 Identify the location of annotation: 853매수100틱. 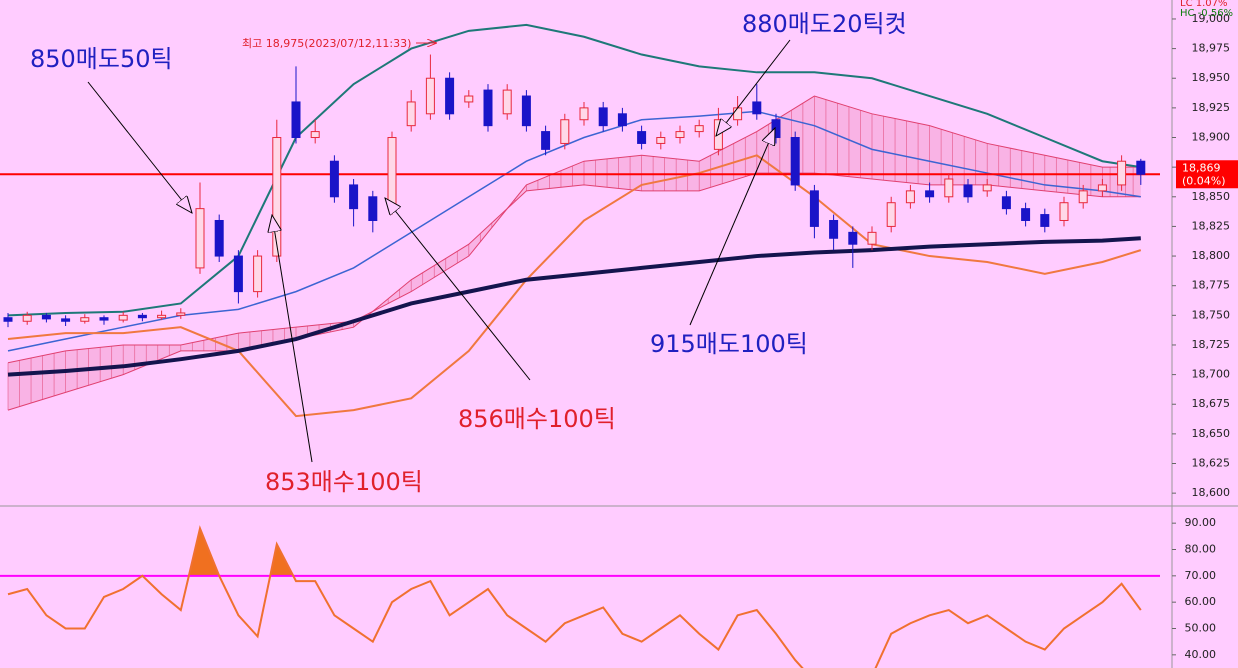
(344, 482).